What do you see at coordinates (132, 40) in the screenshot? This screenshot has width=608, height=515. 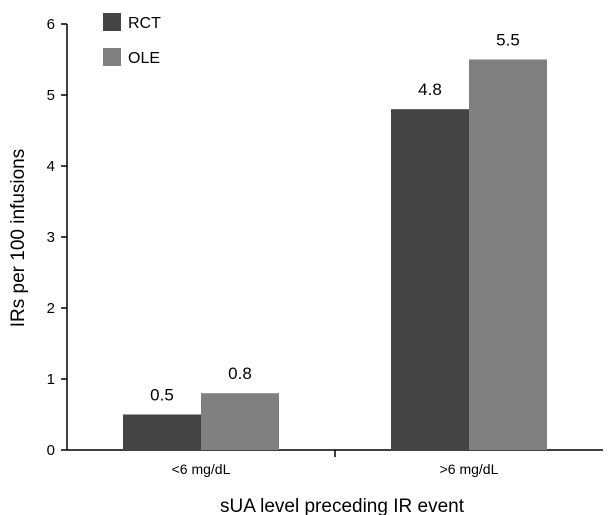 I see `legend: RCT OLE` at bounding box center [132, 40].